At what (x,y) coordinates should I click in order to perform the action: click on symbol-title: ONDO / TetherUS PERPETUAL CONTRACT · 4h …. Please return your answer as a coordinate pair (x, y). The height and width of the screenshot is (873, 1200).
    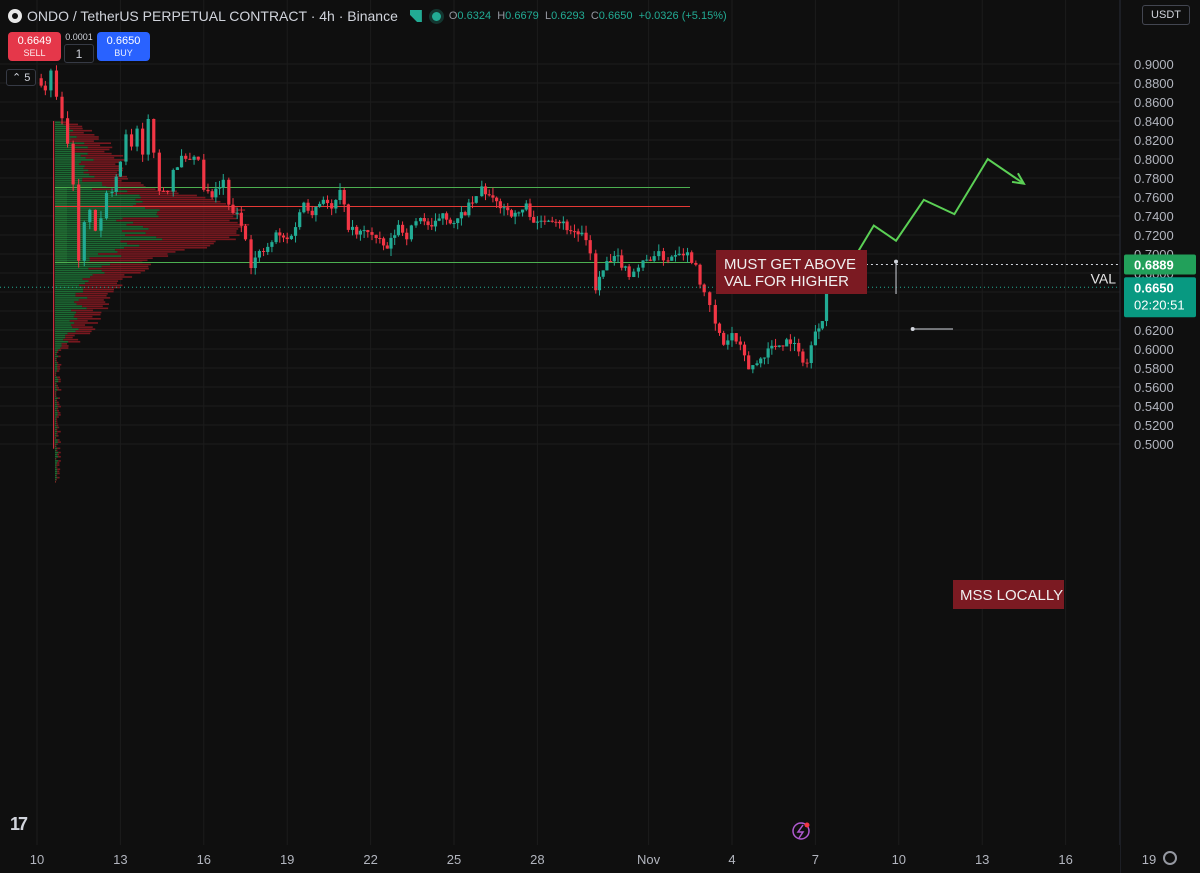
    Looking at the image, I should click on (212, 16).